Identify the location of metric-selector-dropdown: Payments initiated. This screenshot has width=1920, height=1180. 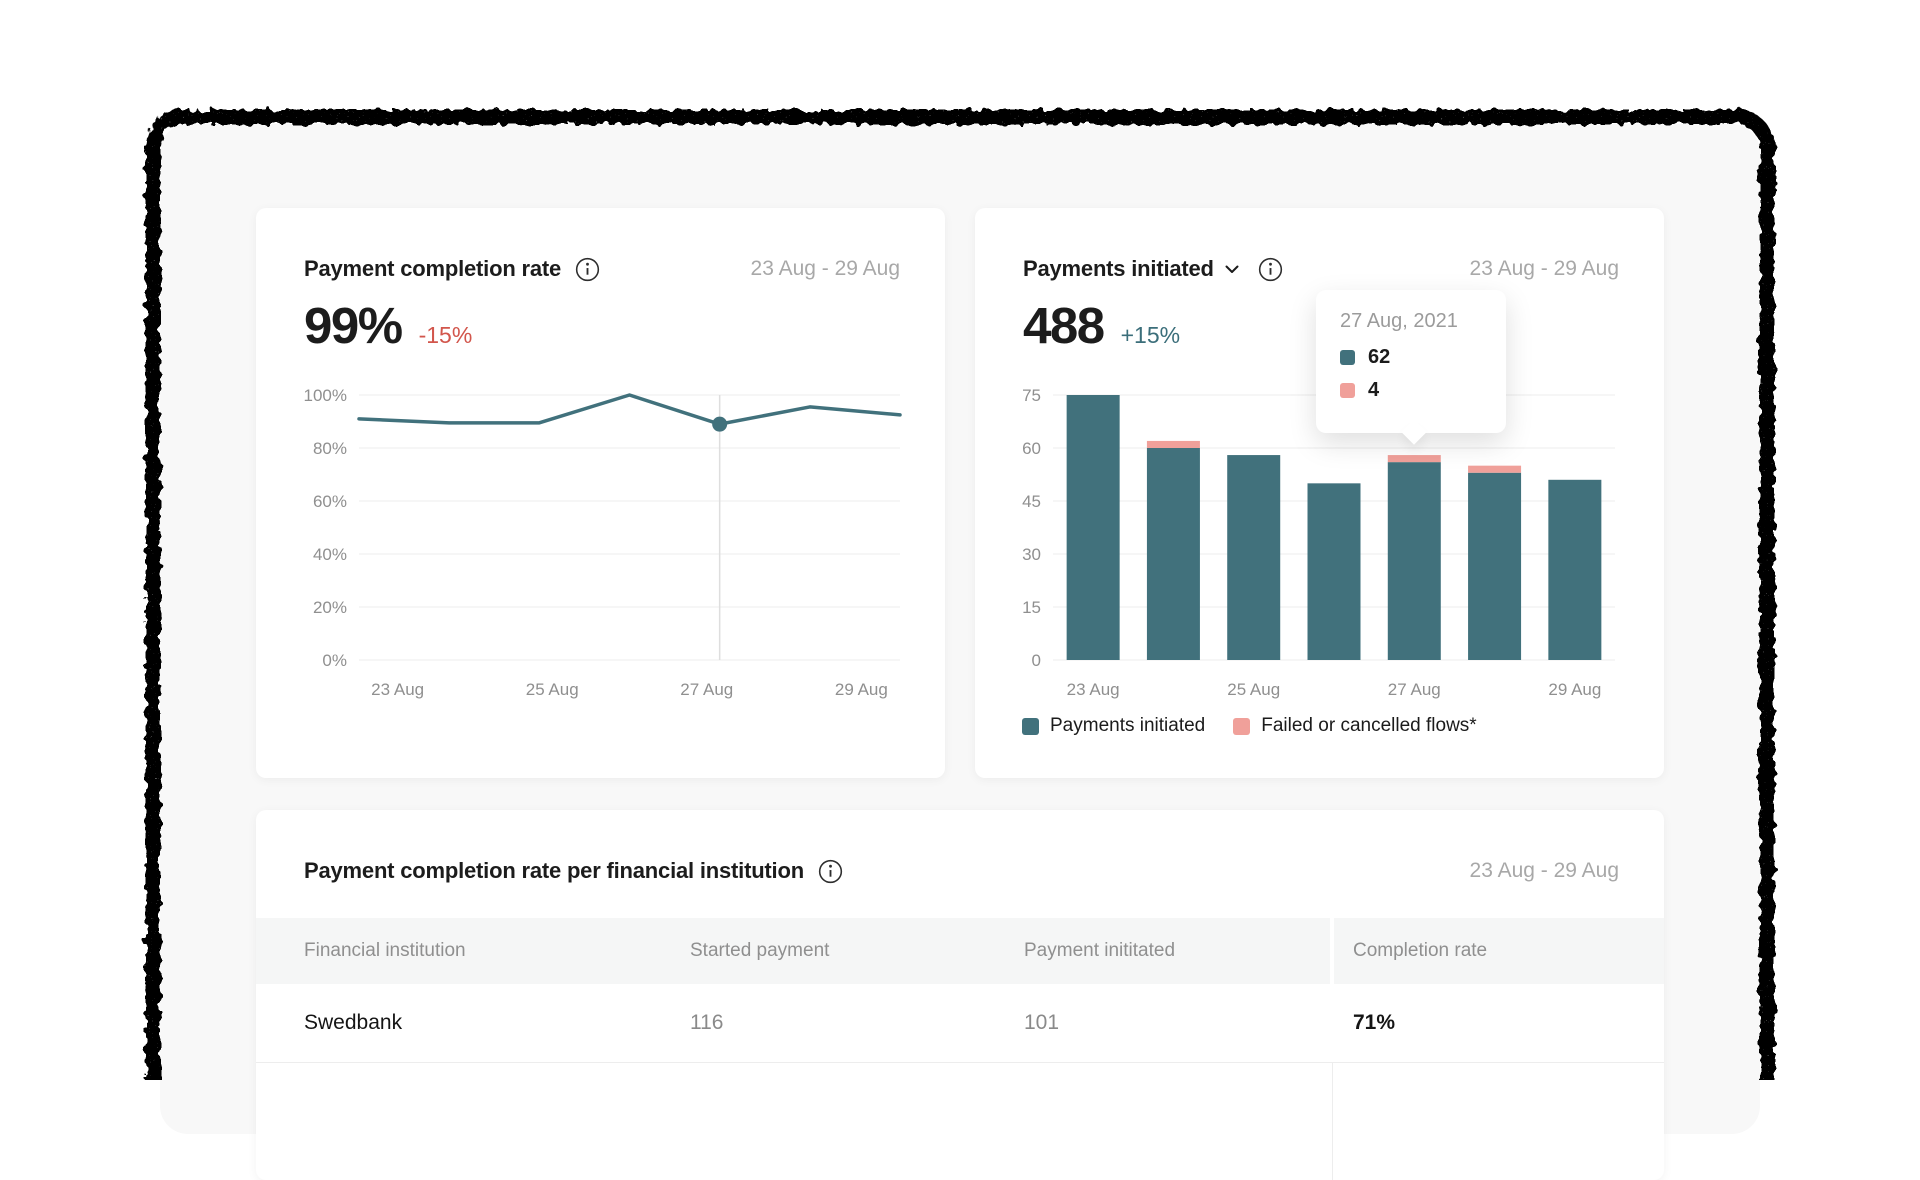
(1133, 269).